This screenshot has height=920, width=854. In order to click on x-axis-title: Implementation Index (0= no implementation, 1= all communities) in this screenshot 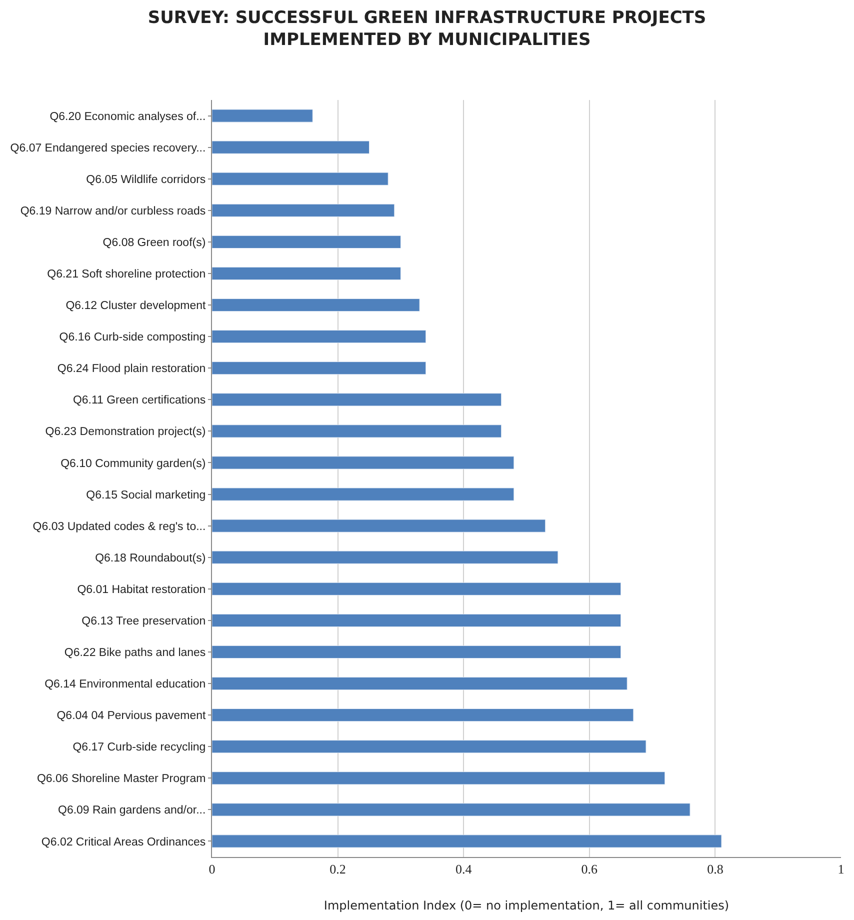, I will do `click(527, 905)`.